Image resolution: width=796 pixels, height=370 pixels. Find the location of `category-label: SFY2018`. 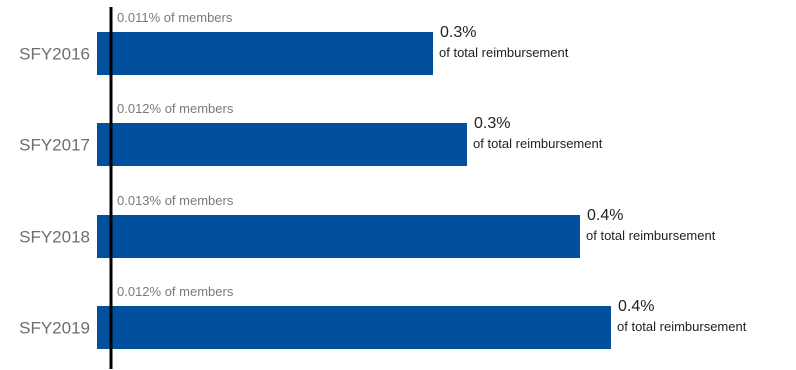

category-label: SFY2018 is located at coordinates (54, 237).